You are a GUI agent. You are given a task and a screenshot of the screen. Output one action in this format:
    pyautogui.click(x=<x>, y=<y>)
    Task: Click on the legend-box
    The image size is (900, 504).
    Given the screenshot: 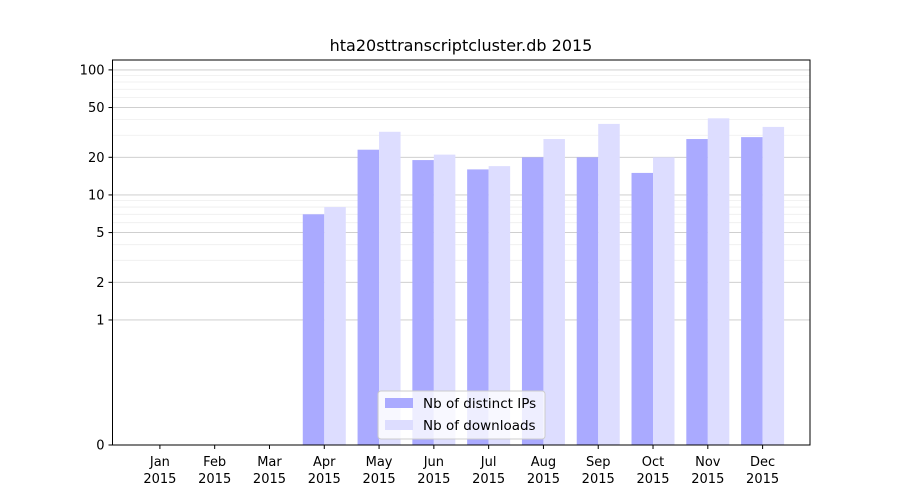 What is the action you would take?
    pyautogui.click(x=461, y=415)
    